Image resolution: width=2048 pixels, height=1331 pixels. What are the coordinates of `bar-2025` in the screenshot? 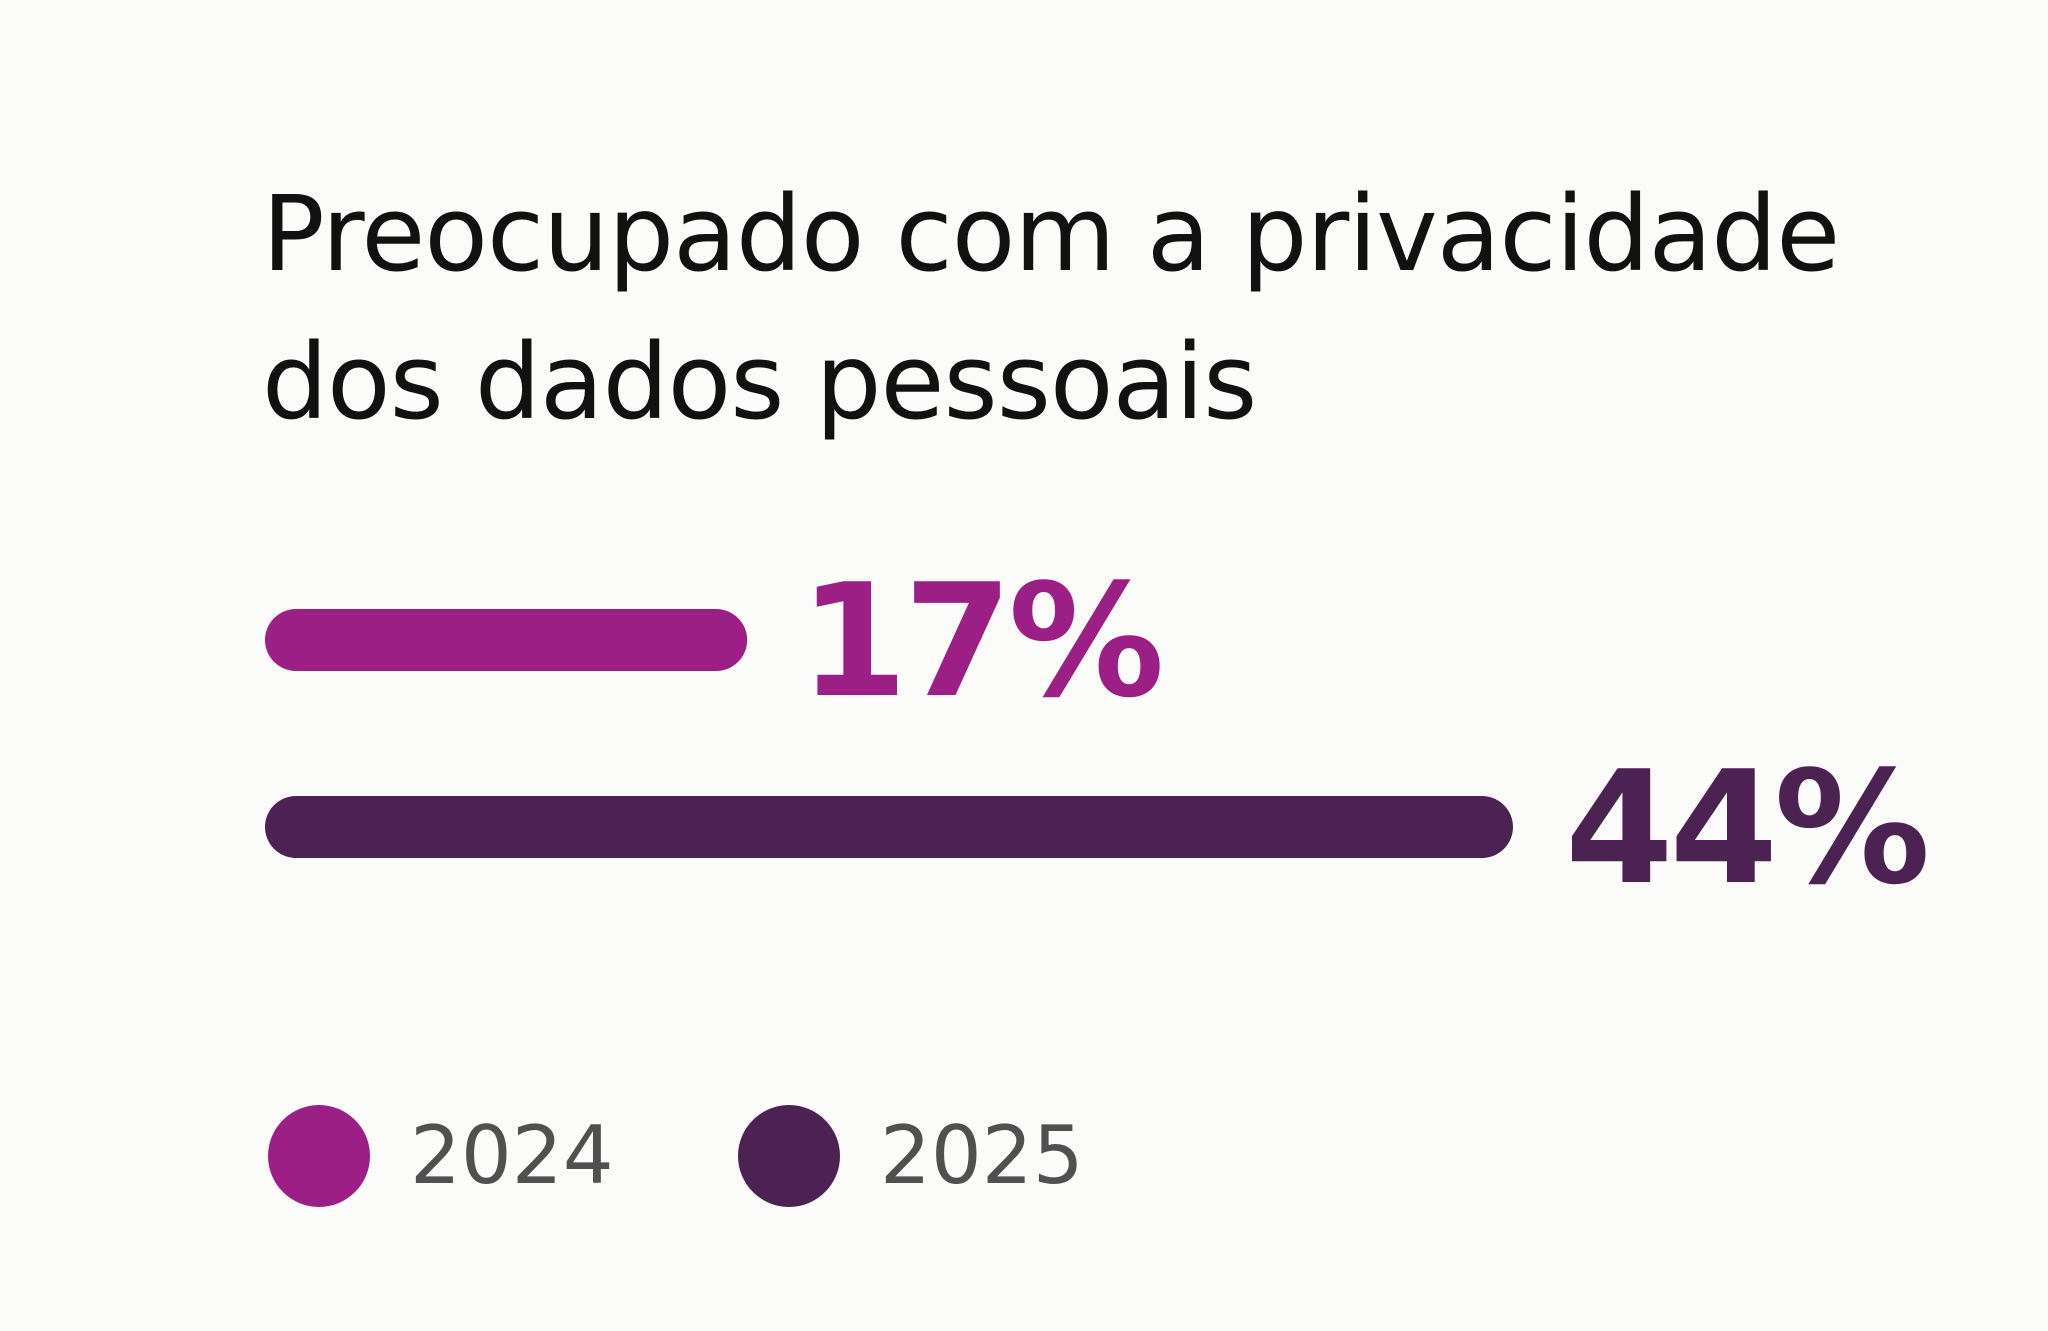 It's located at (889, 827).